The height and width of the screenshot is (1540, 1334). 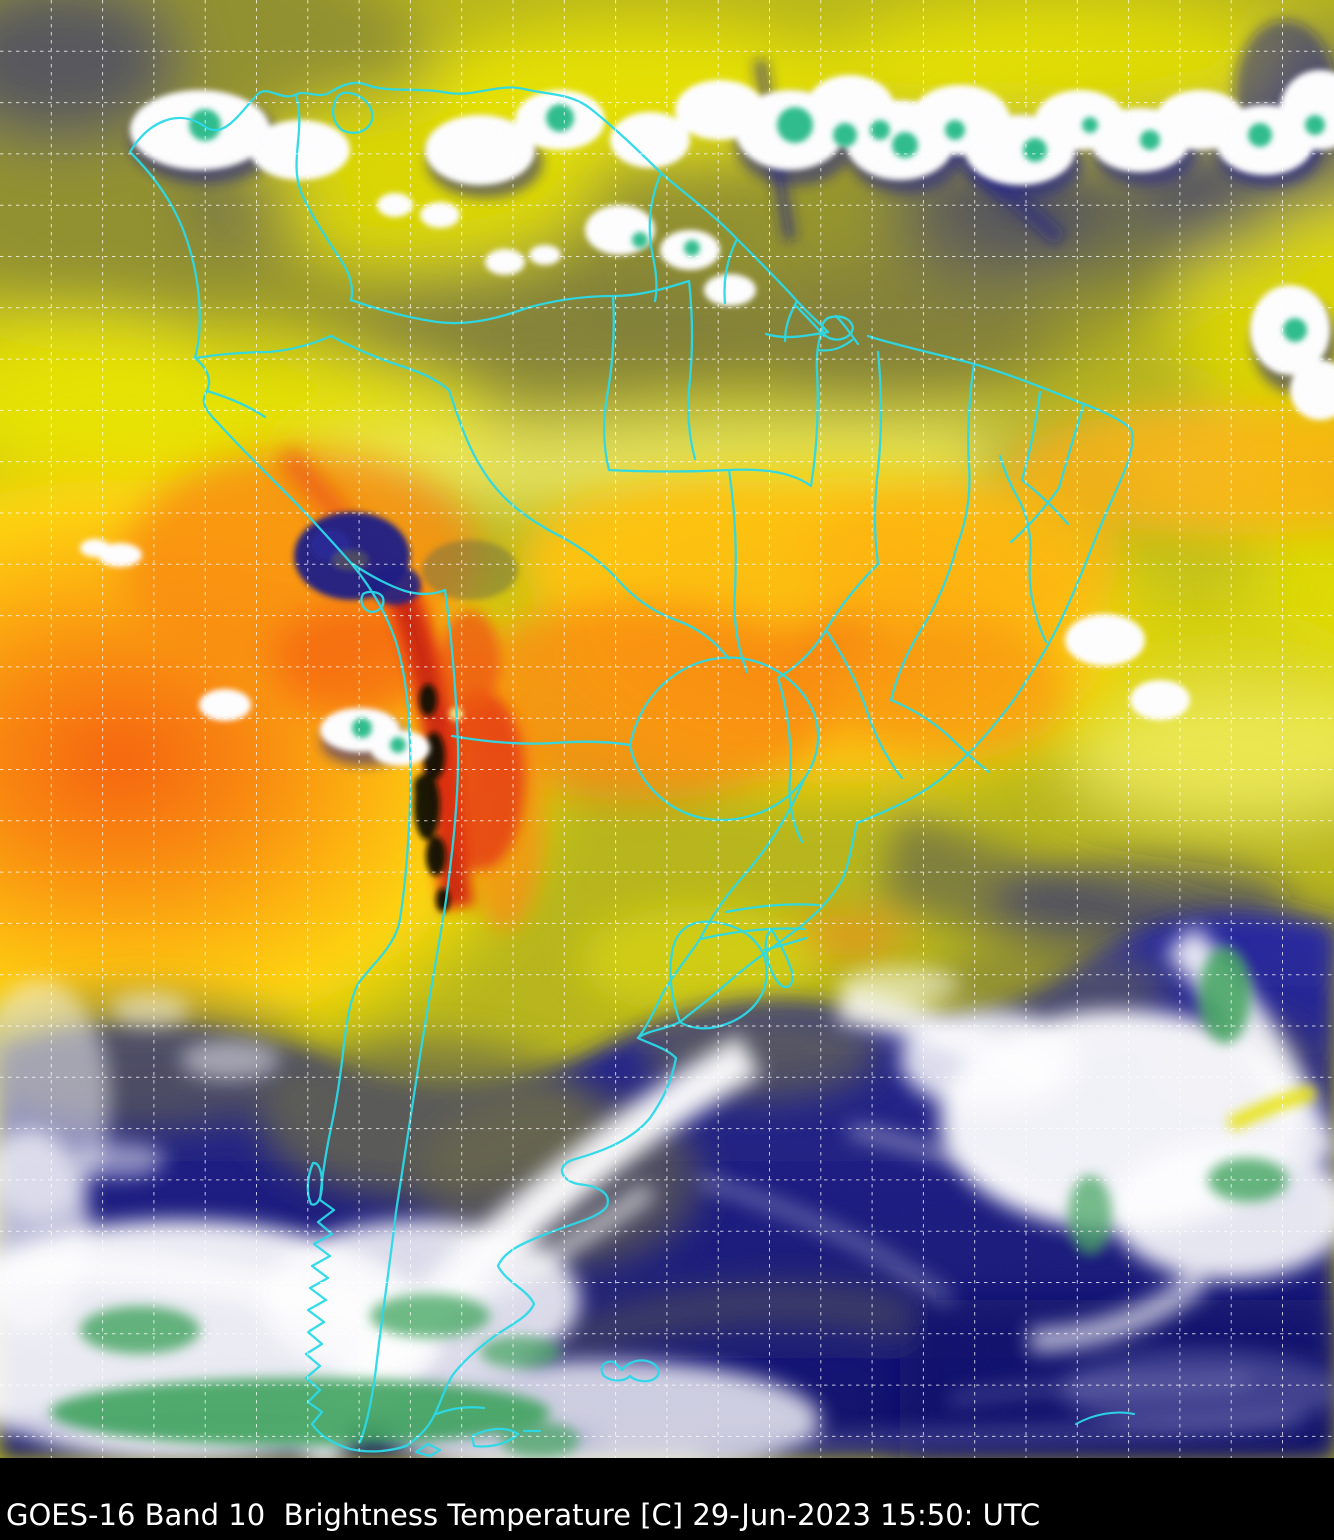 What do you see at coordinates (409, 1016) in the screenshot?
I see `border-chile-argentina` at bounding box center [409, 1016].